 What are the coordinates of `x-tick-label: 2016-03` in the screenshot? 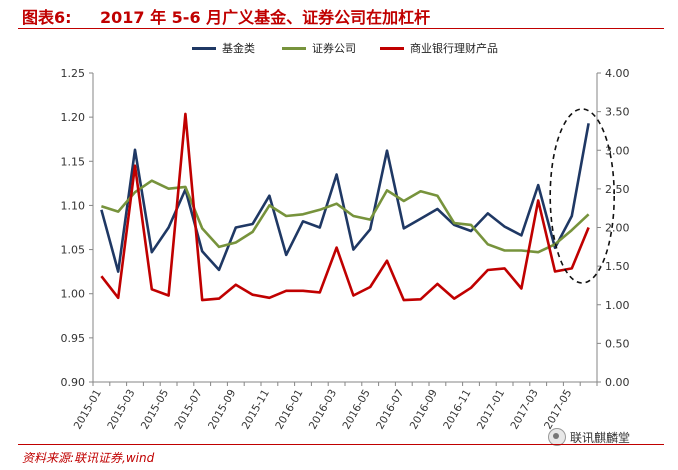 It's located at (323, 410).